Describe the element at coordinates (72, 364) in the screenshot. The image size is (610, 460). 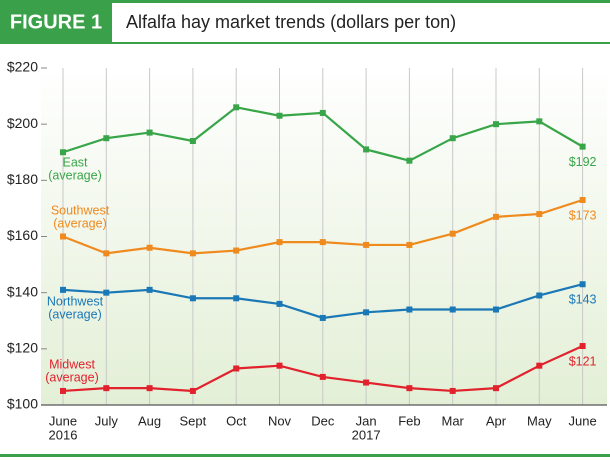
I see `series-label: Midwest` at that location.